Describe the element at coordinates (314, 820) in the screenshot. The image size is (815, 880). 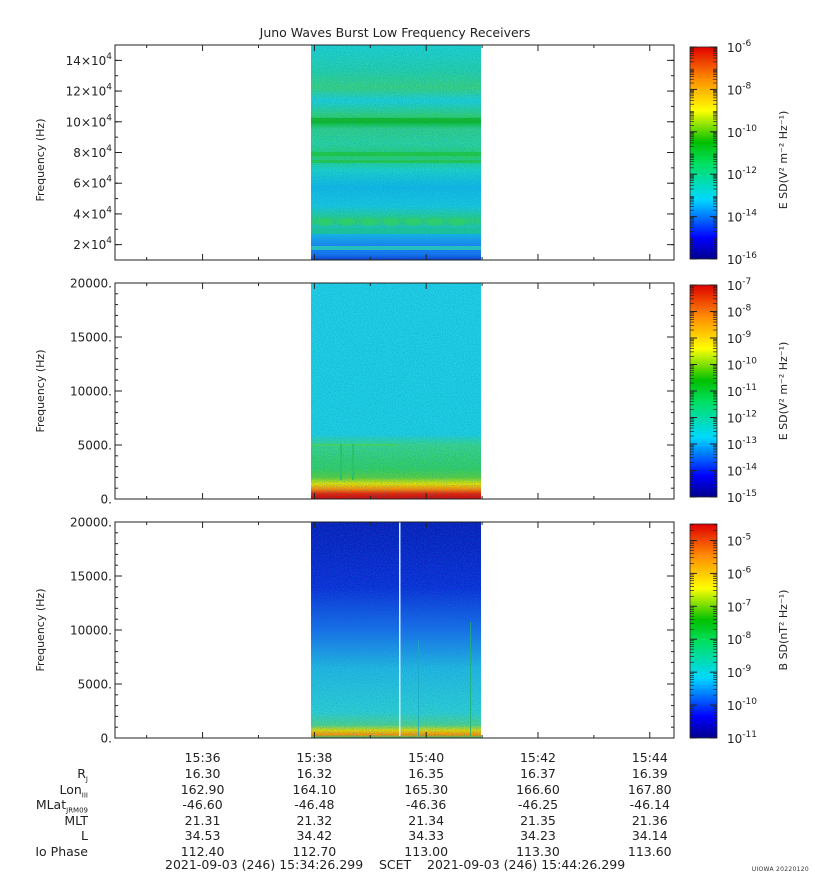
I see `ephemeris-value: 21.32` at that location.